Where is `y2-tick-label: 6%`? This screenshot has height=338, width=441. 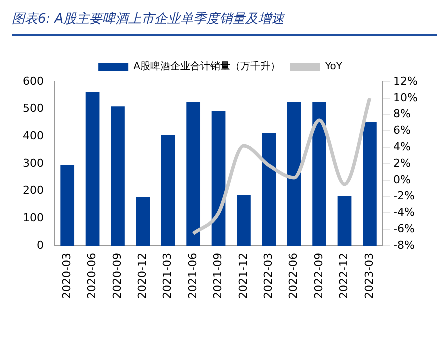 y2-tick-label: 6% is located at coordinates (403, 131).